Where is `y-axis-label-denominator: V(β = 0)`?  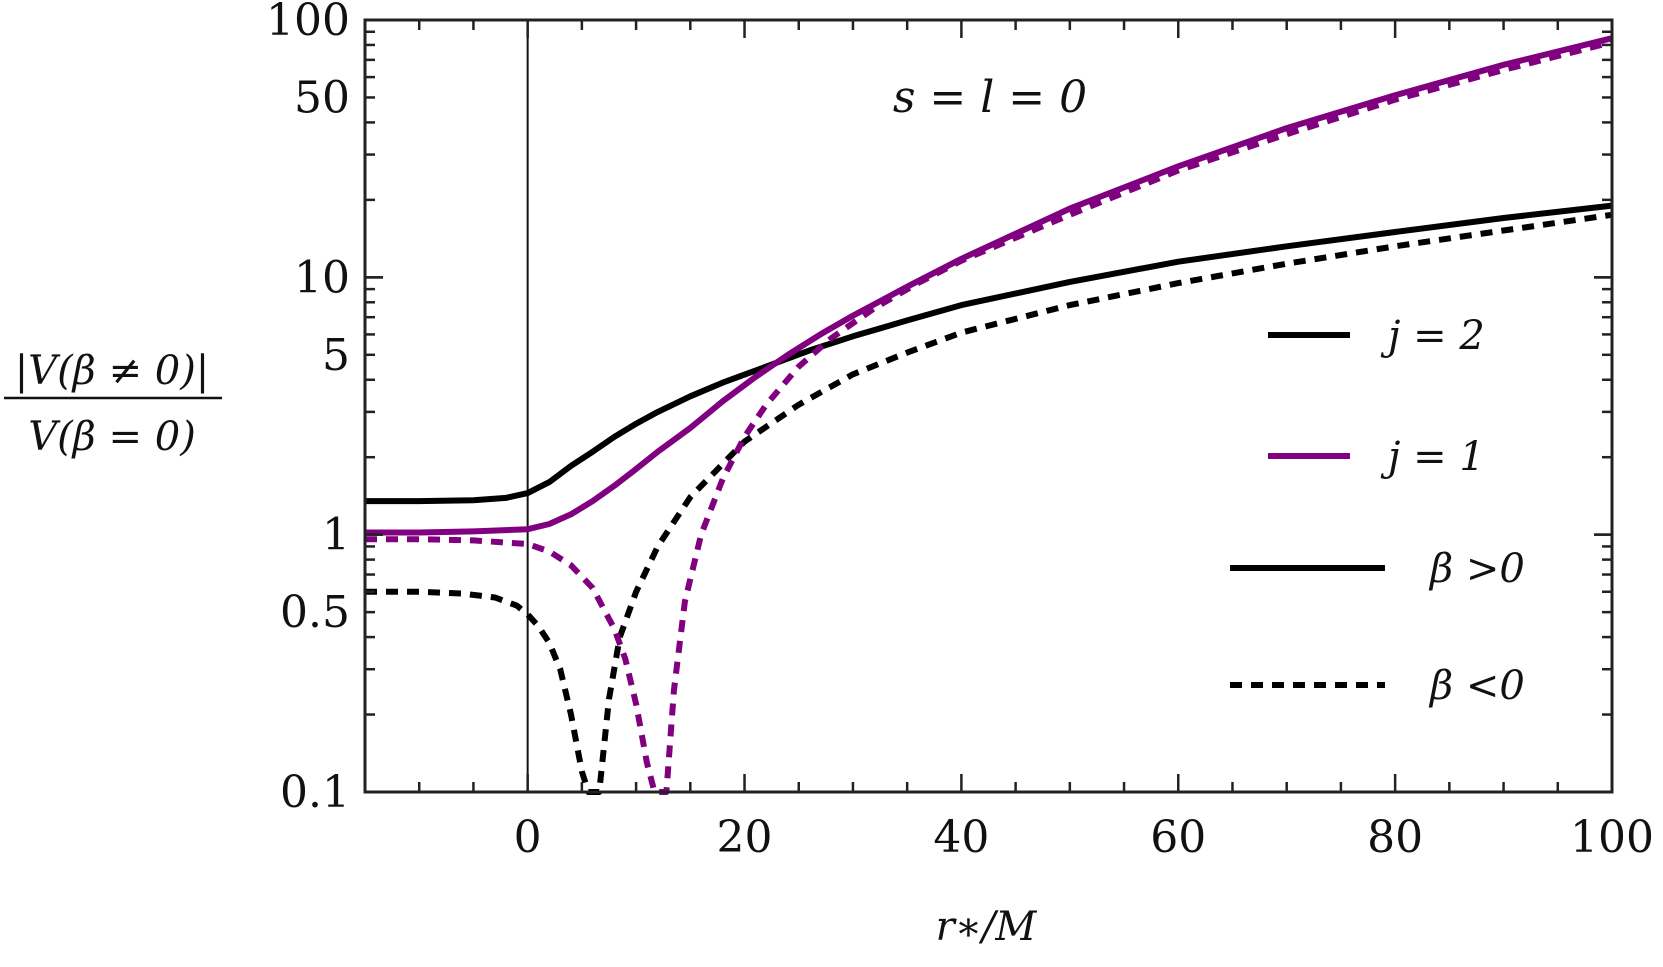 y-axis-label-denominator: V(β = 0) is located at coordinates (112, 437).